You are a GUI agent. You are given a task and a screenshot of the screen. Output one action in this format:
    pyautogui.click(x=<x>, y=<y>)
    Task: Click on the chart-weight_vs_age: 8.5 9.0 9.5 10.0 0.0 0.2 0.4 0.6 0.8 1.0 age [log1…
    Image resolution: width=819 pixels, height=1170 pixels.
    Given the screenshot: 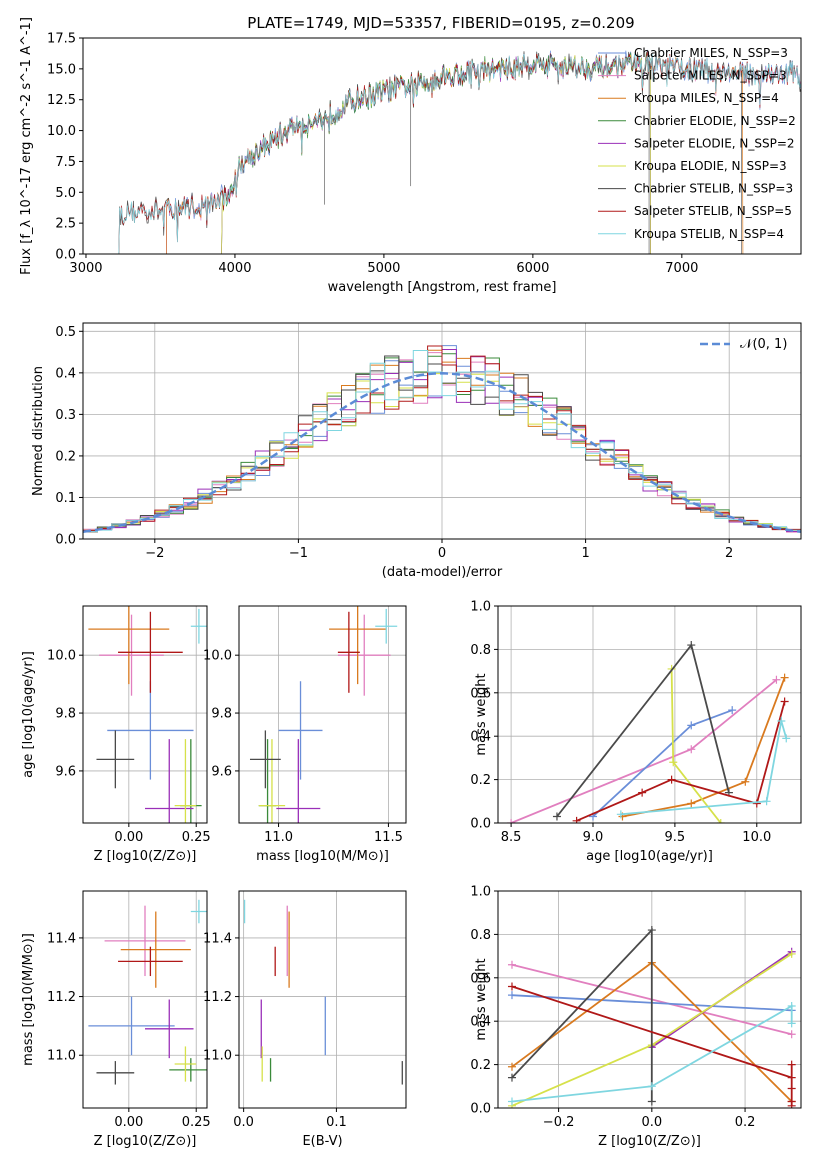 What is the action you would take?
    pyautogui.click(x=636, y=732)
    